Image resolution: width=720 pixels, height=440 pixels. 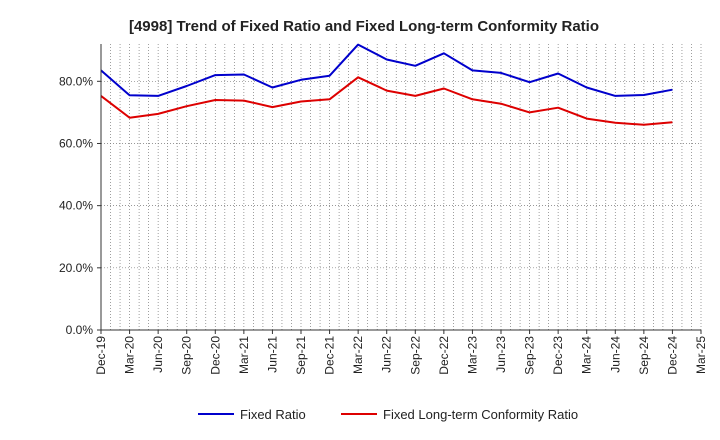 What do you see at coordinates (558, 355) in the screenshot?
I see `x-tick-label: Dec-23` at bounding box center [558, 355].